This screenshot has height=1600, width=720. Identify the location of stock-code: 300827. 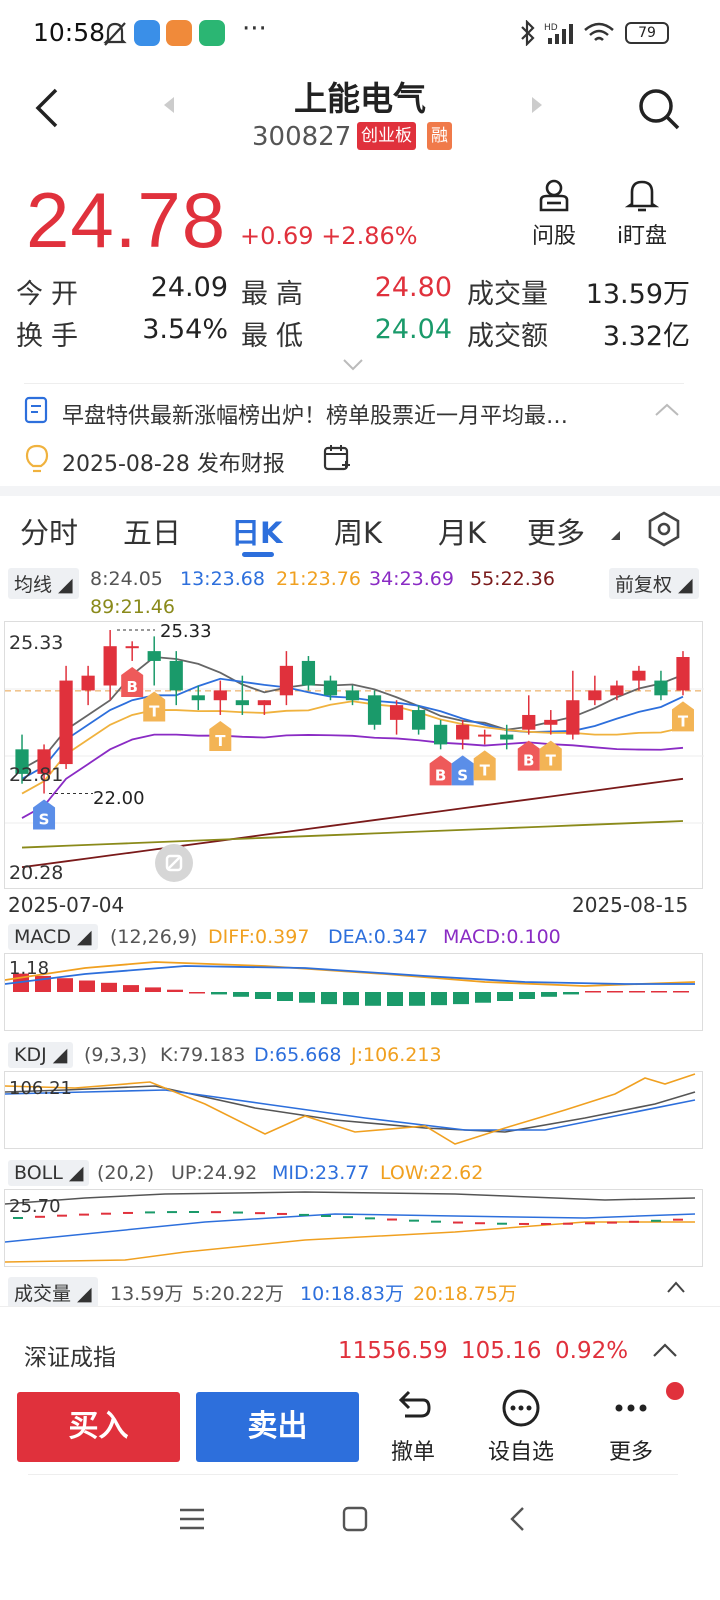
(302, 137).